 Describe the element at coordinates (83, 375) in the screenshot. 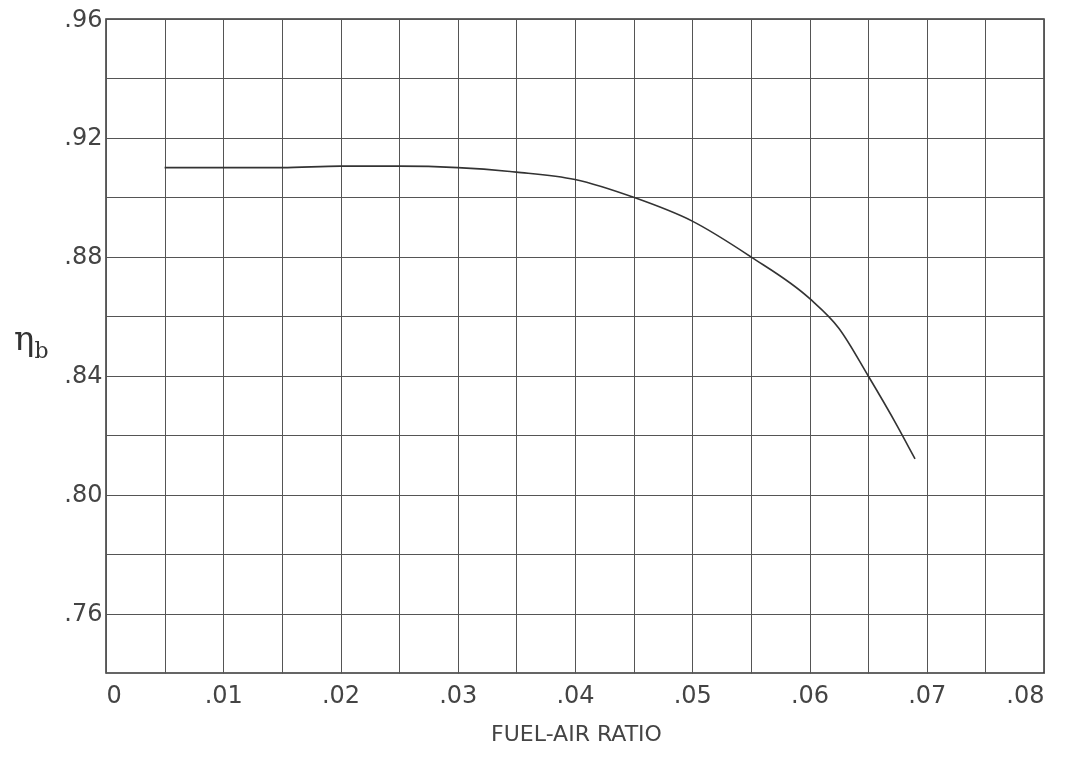

I see `y-tick-label: .84` at that location.